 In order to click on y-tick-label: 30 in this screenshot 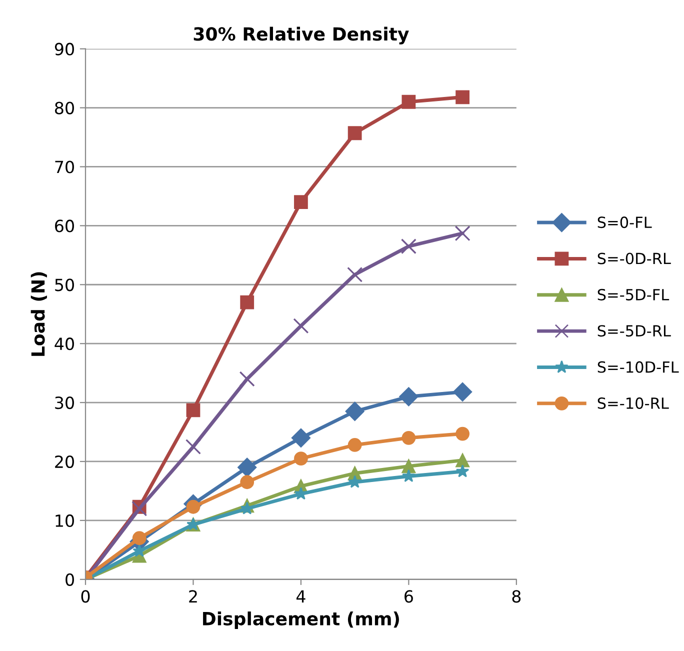, I will do `click(64, 403)`.